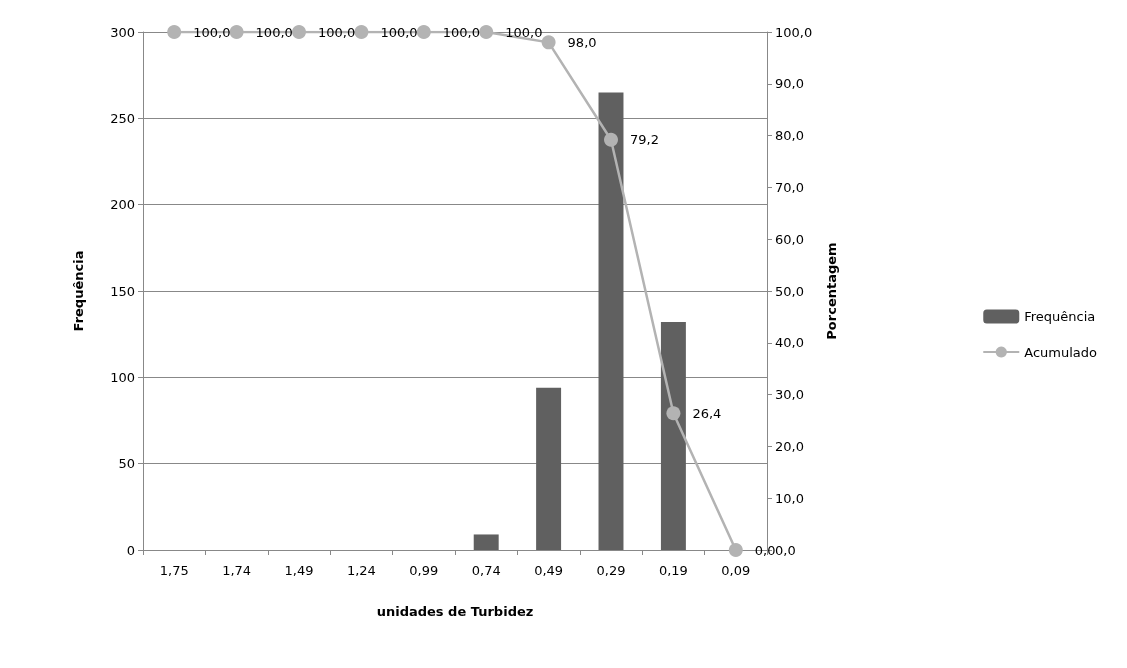 Image resolution: width=1127 pixels, height=668 pixels. I want to click on y2-tick-label: 90,0, so click(789, 84).